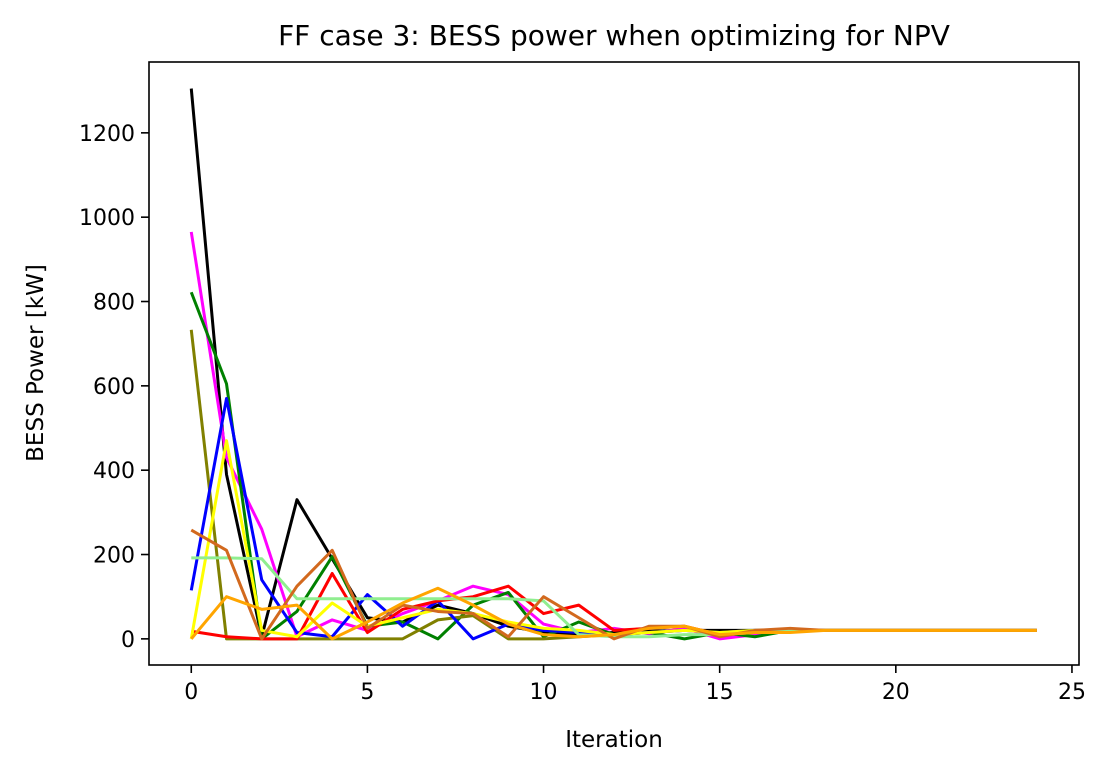 The image size is (1109, 773). I want to click on y-tick-label: 400, so click(114, 471).